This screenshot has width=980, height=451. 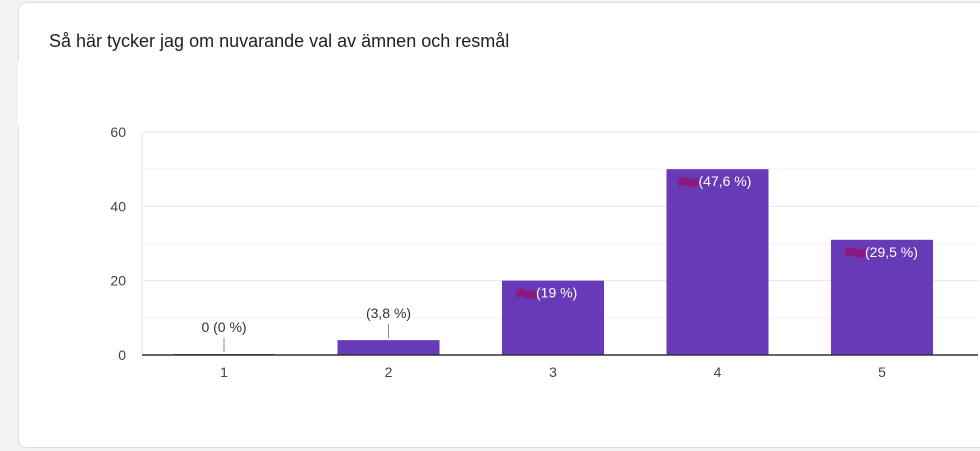 I want to click on data-label: (47,6 %), so click(x=725, y=181).